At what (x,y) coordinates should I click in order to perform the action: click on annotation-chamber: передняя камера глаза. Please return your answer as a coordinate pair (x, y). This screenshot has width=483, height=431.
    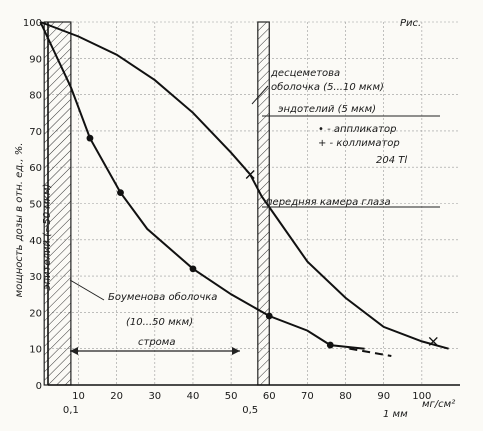
    Looking at the image, I should click on (328, 202).